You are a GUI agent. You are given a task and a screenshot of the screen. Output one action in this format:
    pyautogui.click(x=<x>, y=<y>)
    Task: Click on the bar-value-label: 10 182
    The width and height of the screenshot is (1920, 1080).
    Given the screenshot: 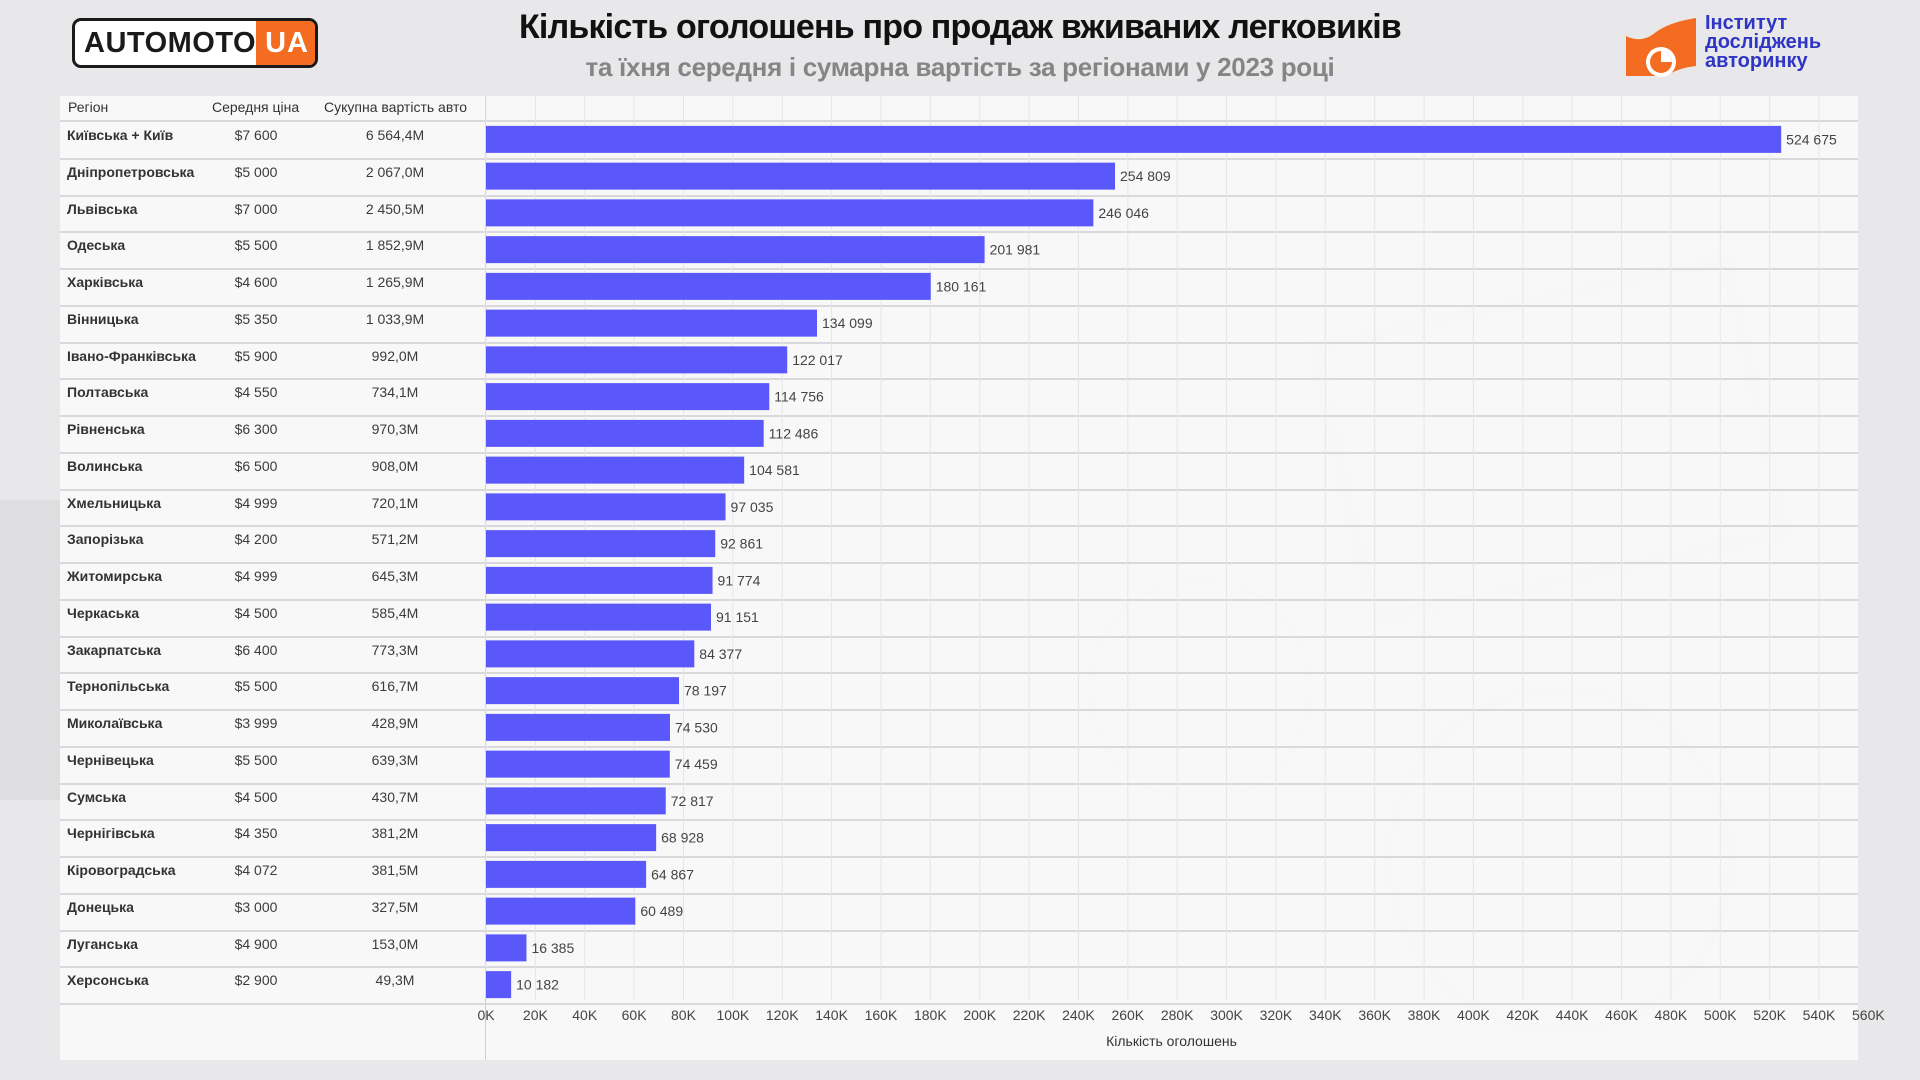 What is the action you would take?
    pyautogui.click(x=537, y=985)
    